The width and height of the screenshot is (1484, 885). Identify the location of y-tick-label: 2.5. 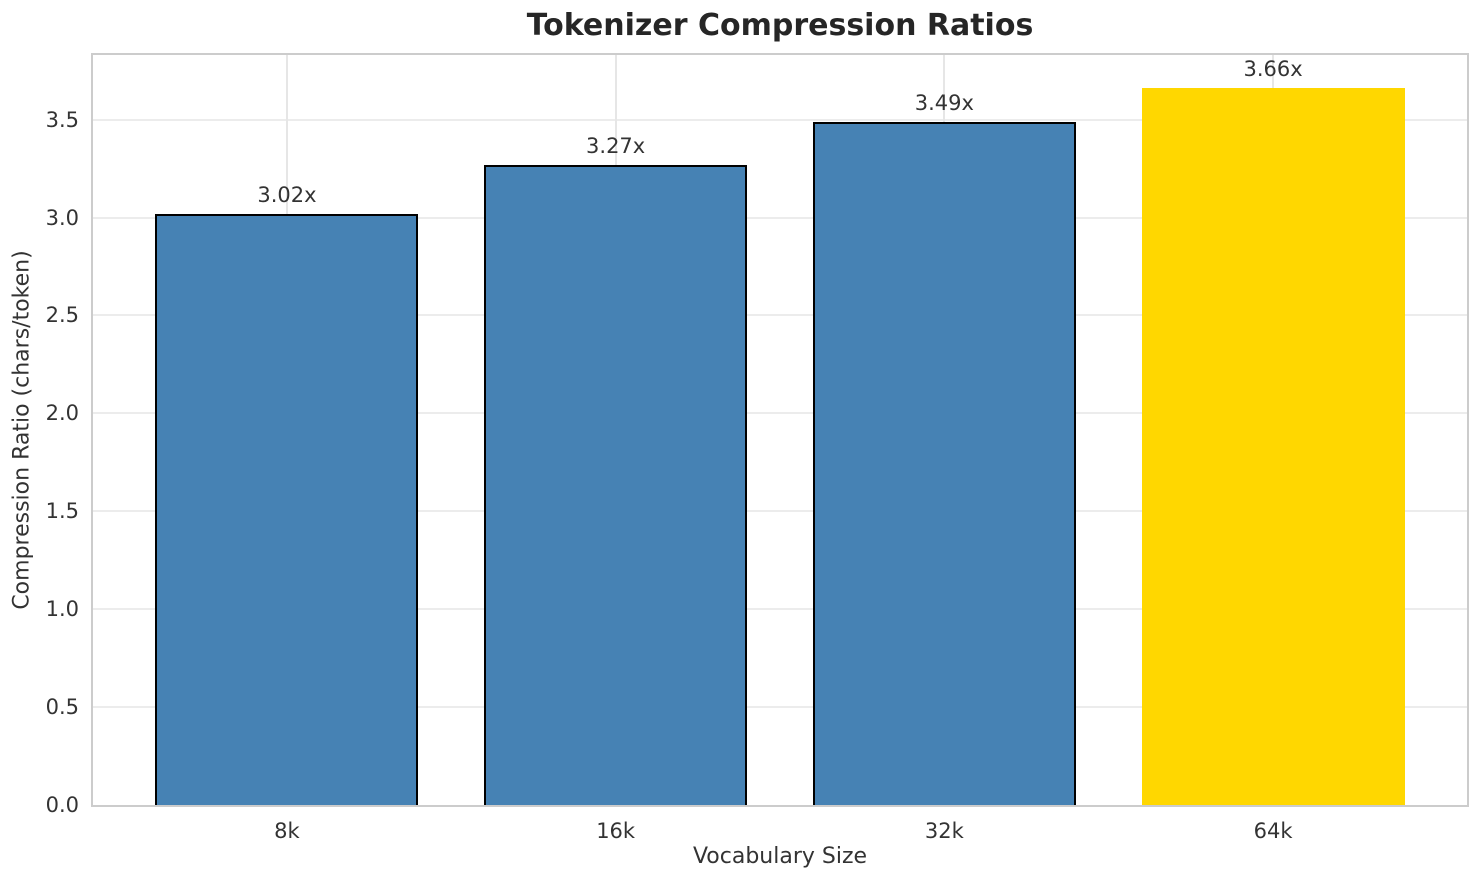
(62, 315).